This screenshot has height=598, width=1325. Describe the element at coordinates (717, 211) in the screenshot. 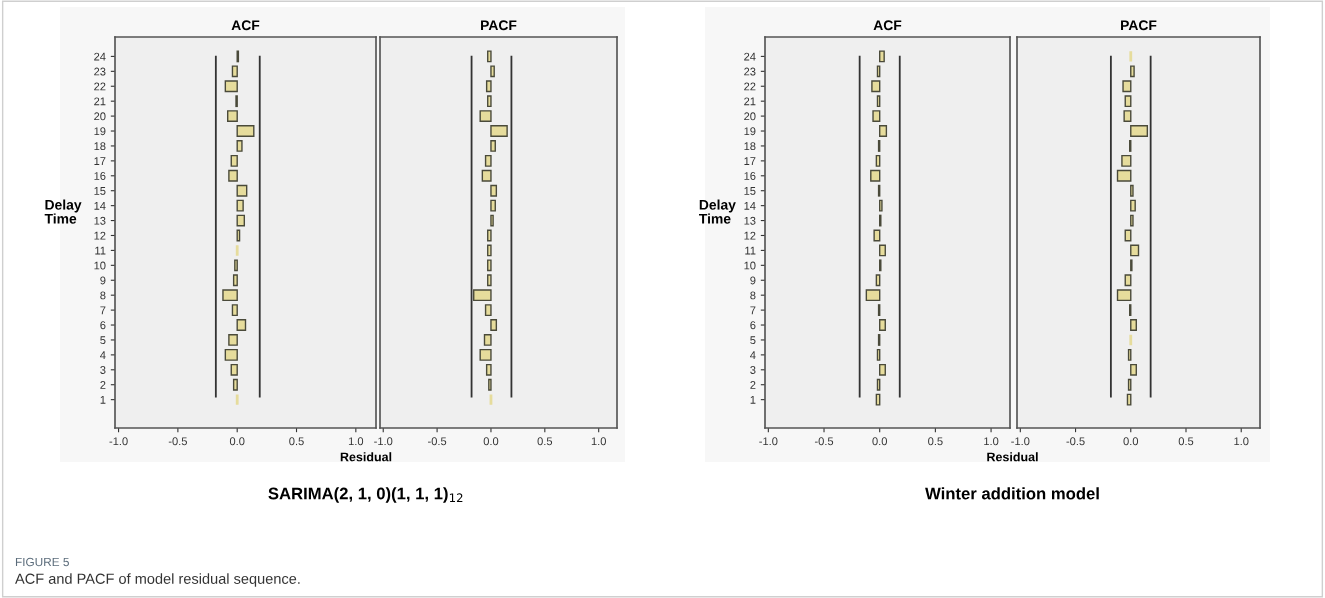

I see `y-axis-title: Delay Time` at that location.